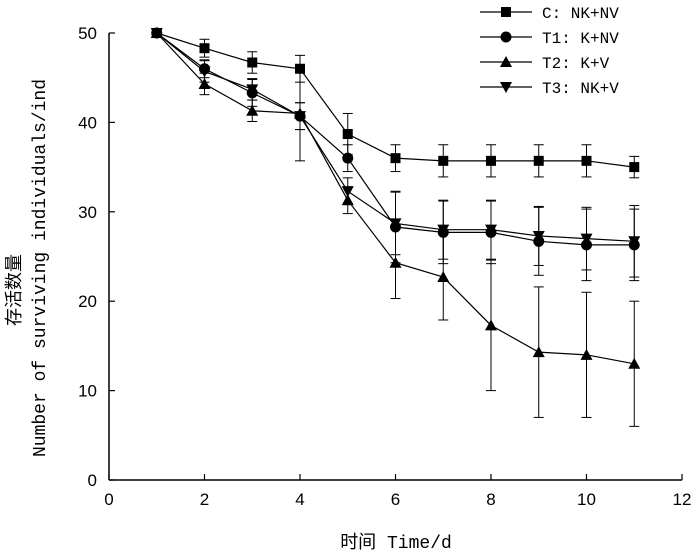 This screenshot has width=700, height=554. I want to click on legend-label: T2: K+V, so click(576, 64).